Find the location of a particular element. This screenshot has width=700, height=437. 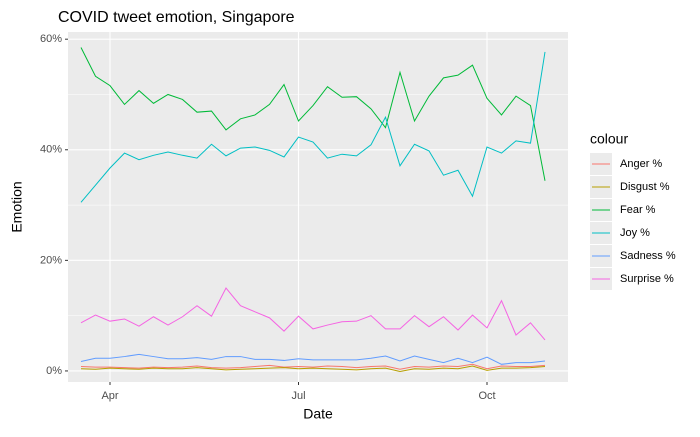

legend-label: Joy % is located at coordinates (635, 233).